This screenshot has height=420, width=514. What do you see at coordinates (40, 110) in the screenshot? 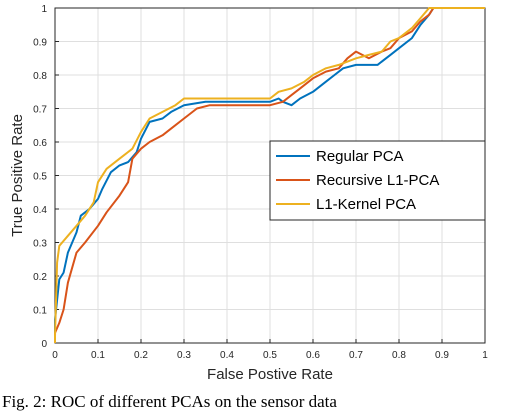
I see `y-tick-label: 0.7` at bounding box center [40, 110].